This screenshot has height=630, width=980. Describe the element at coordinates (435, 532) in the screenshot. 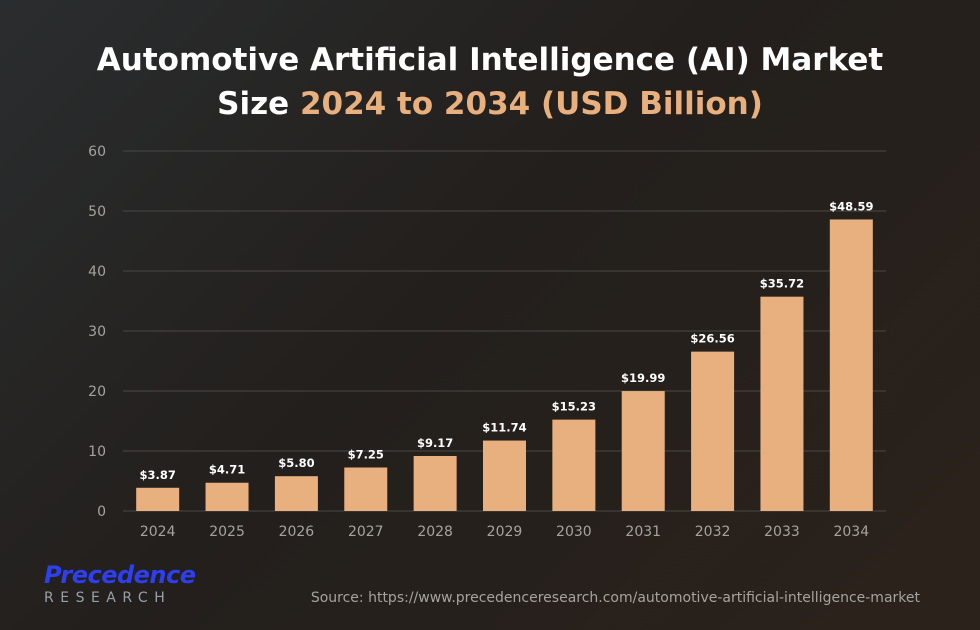

I see `x-tick-label: 2028` at that location.